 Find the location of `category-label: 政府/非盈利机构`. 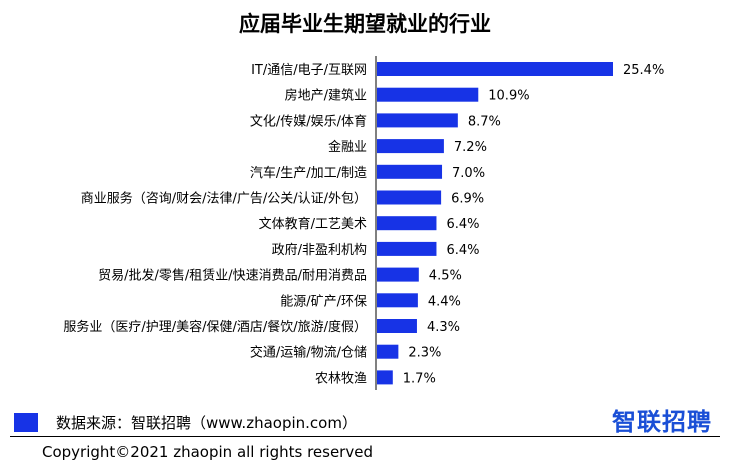

category-label: 政府/非盈利机构 is located at coordinates (319, 250).